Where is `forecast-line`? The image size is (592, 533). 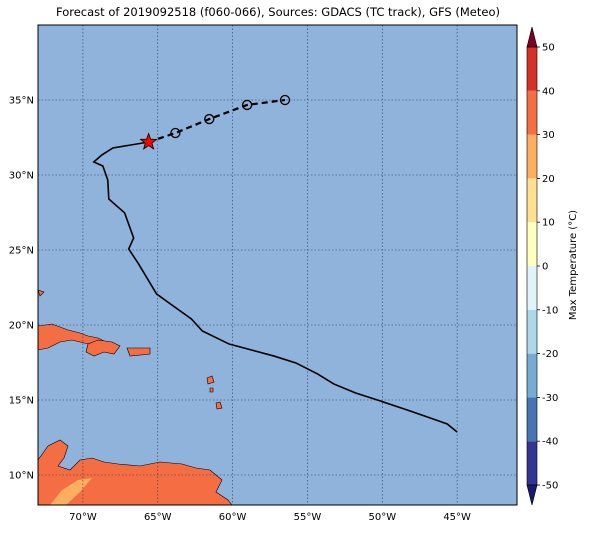
forecast-line is located at coordinates (217, 121).